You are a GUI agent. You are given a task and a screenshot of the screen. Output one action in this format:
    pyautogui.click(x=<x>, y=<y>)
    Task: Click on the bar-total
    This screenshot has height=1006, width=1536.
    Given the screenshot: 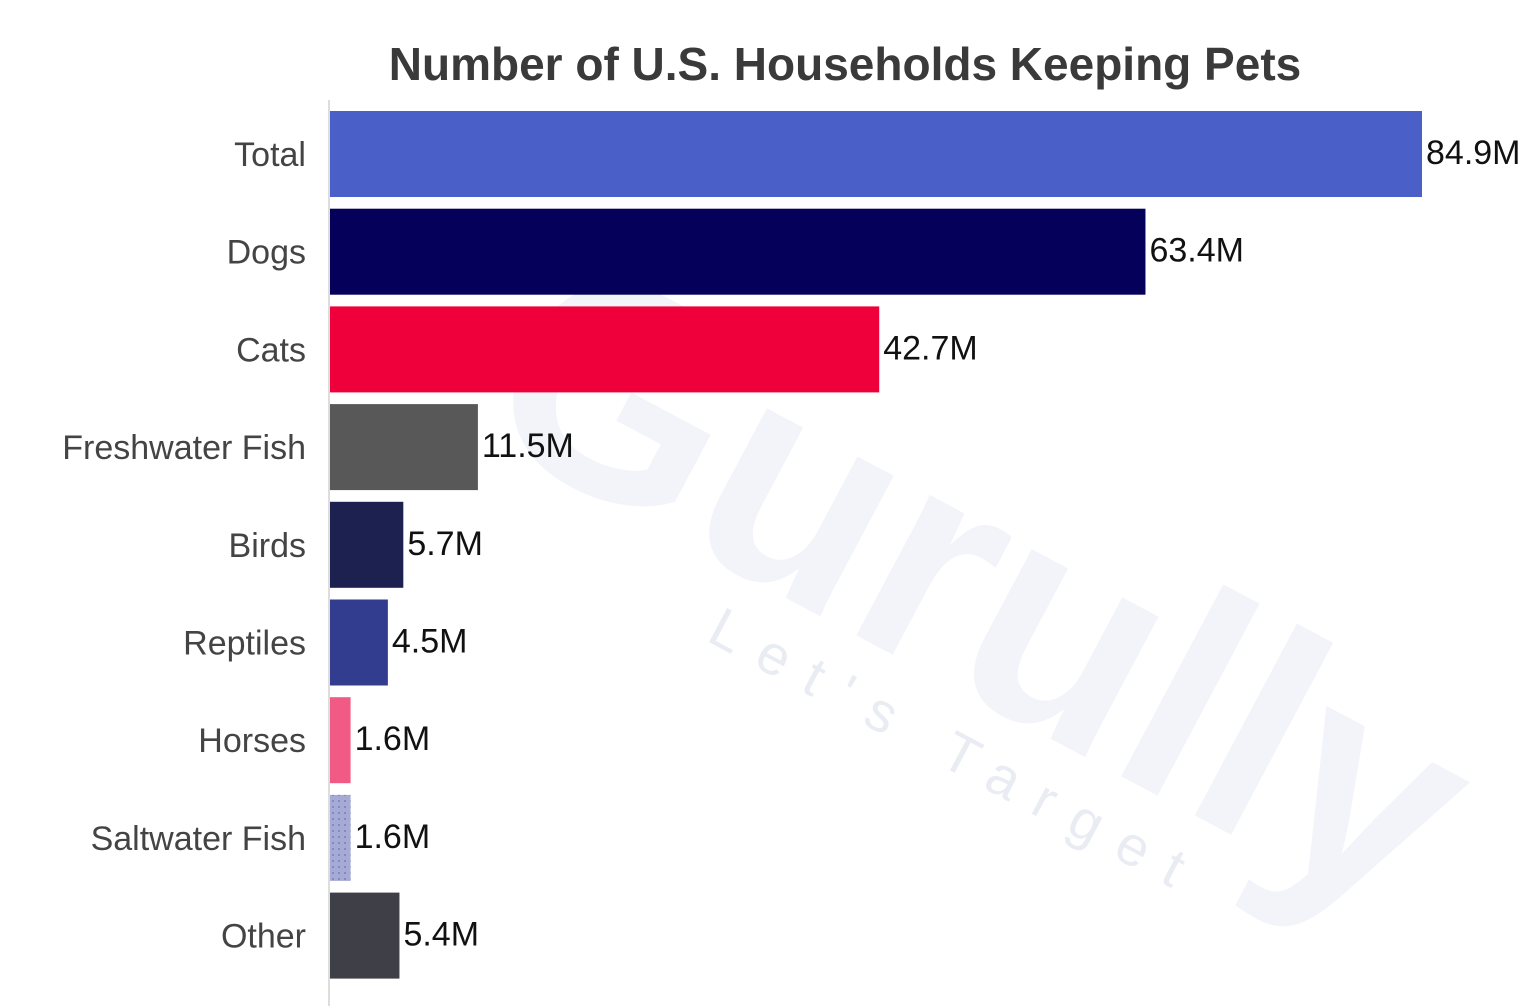 What is the action you would take?
    pyautogui.click(x=876, y=154)
    